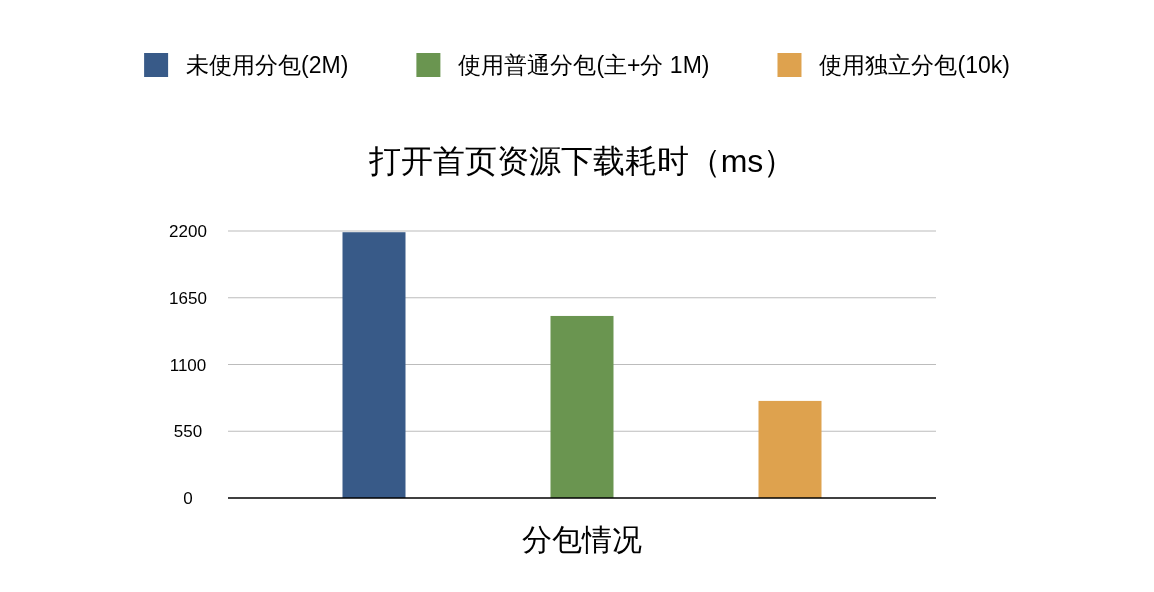 Image resolution: width=1154 pixels, height=592 pixels. I want to click on x-axis-title: 分包情况, so click(582, 539).